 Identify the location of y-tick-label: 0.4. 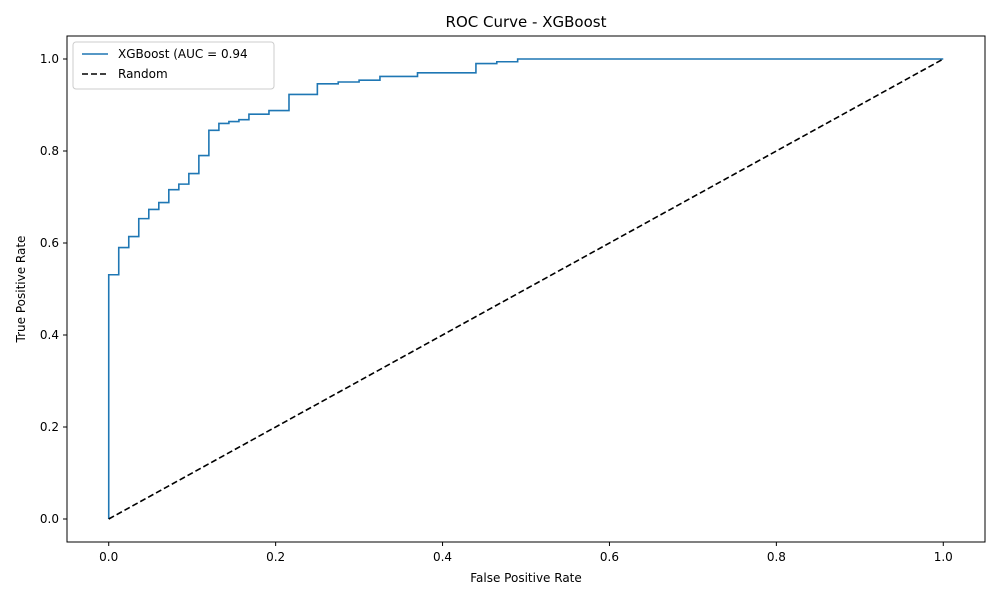
(49, 335).